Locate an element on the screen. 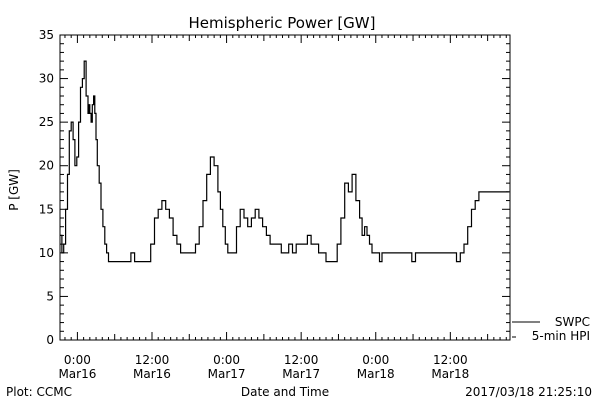  y-tick-label: 35 is located at coordinates (46, 35).